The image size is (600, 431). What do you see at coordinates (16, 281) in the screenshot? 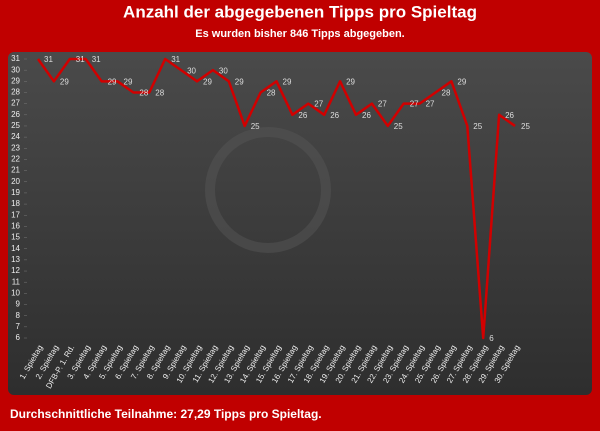
I see `y-tick-label: 11` at bounding box center [16, 281].